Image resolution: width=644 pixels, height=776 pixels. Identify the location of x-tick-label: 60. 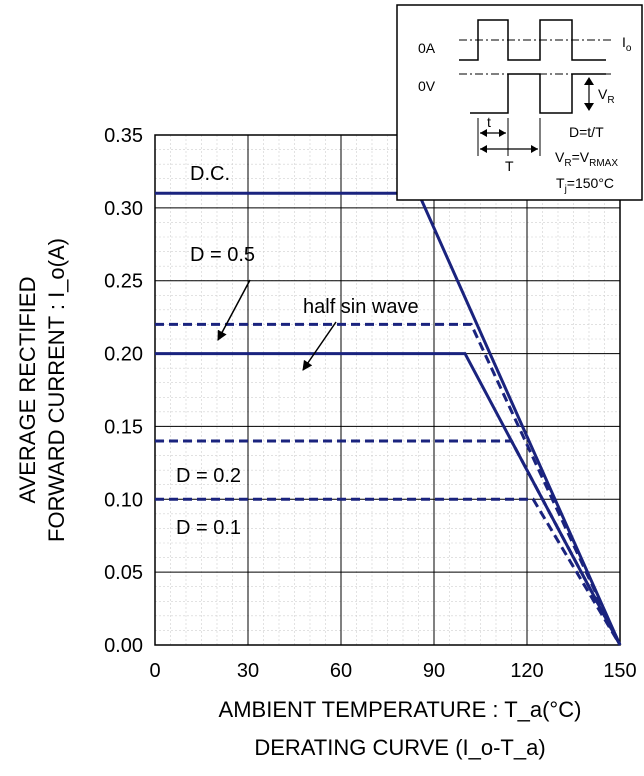
(341, 671).